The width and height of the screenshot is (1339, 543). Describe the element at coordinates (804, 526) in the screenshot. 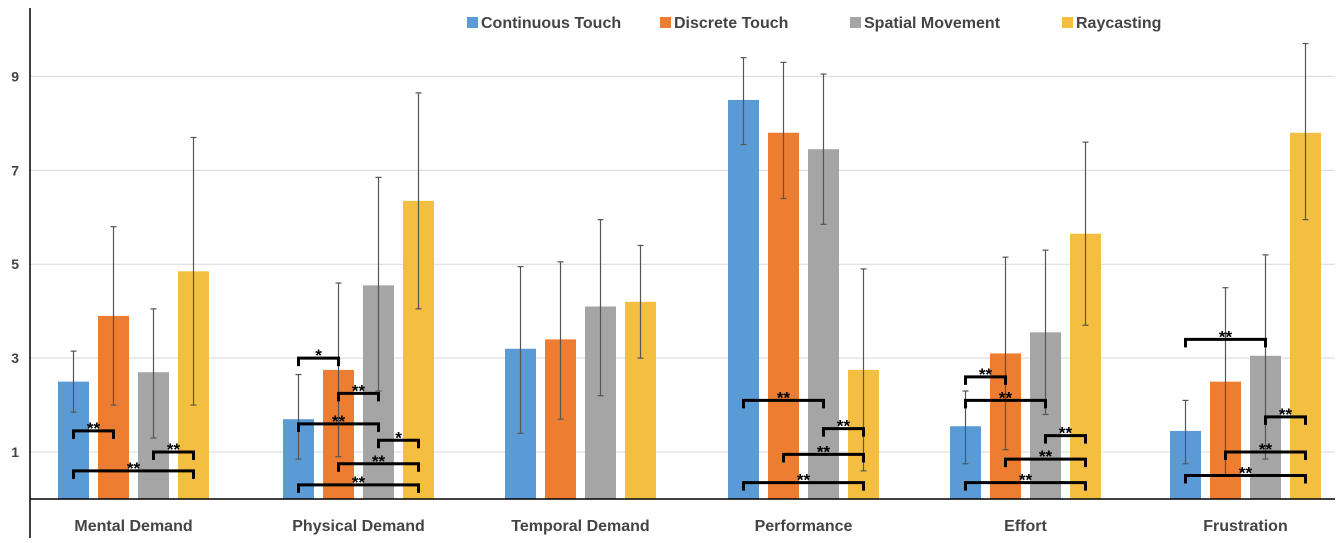

I see `category-label: Performance` at that location.